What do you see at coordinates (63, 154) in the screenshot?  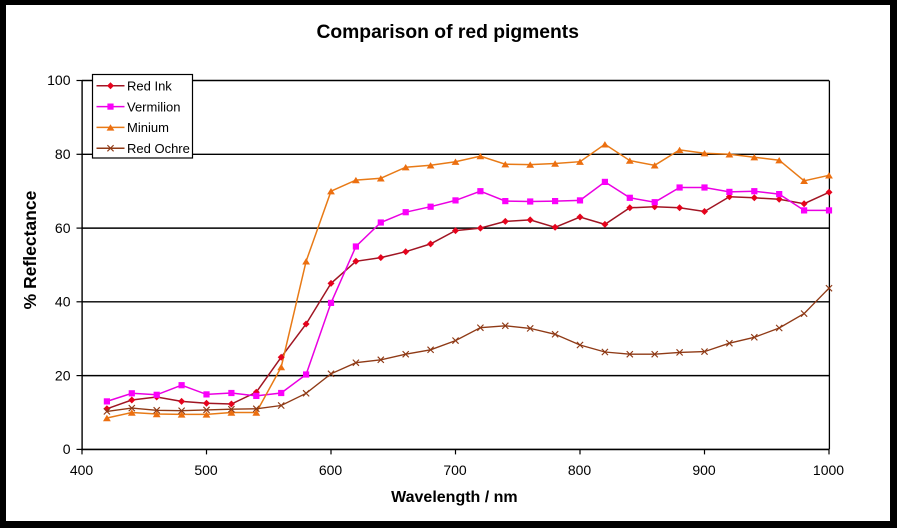 I see `svg-text: 80` at bounding box center [63, 154].